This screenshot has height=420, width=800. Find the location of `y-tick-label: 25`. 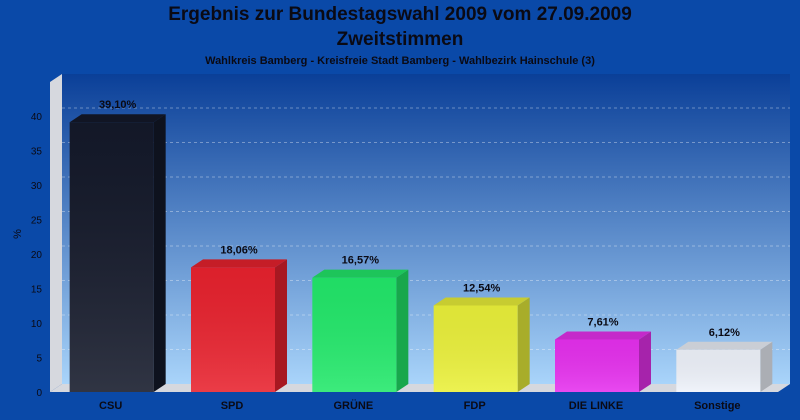

y-tick-label: 25 is located at coordinates (37, 221).